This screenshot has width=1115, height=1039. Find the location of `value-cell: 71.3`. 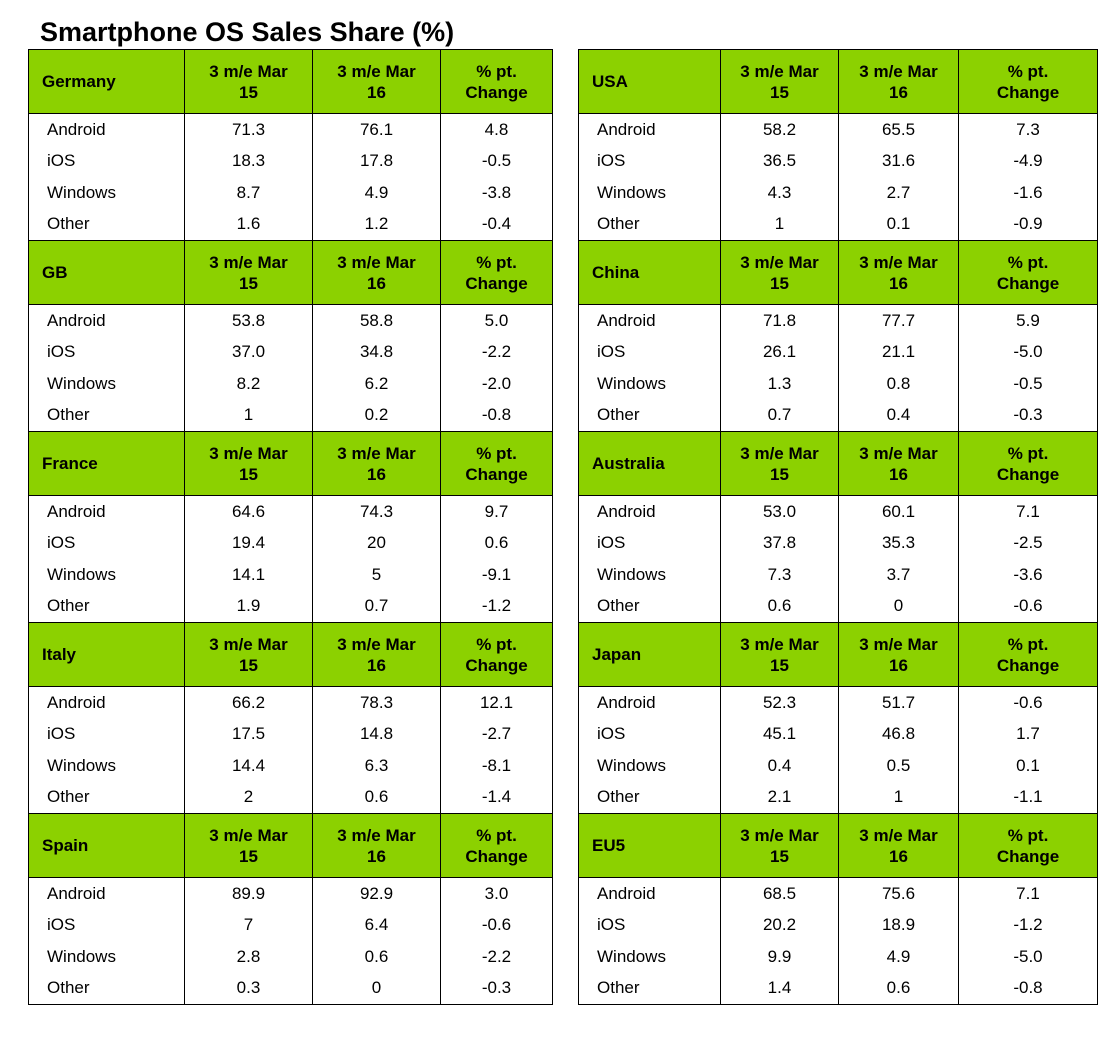

value-cell: 71.3 is located at coordinates (248, 129).